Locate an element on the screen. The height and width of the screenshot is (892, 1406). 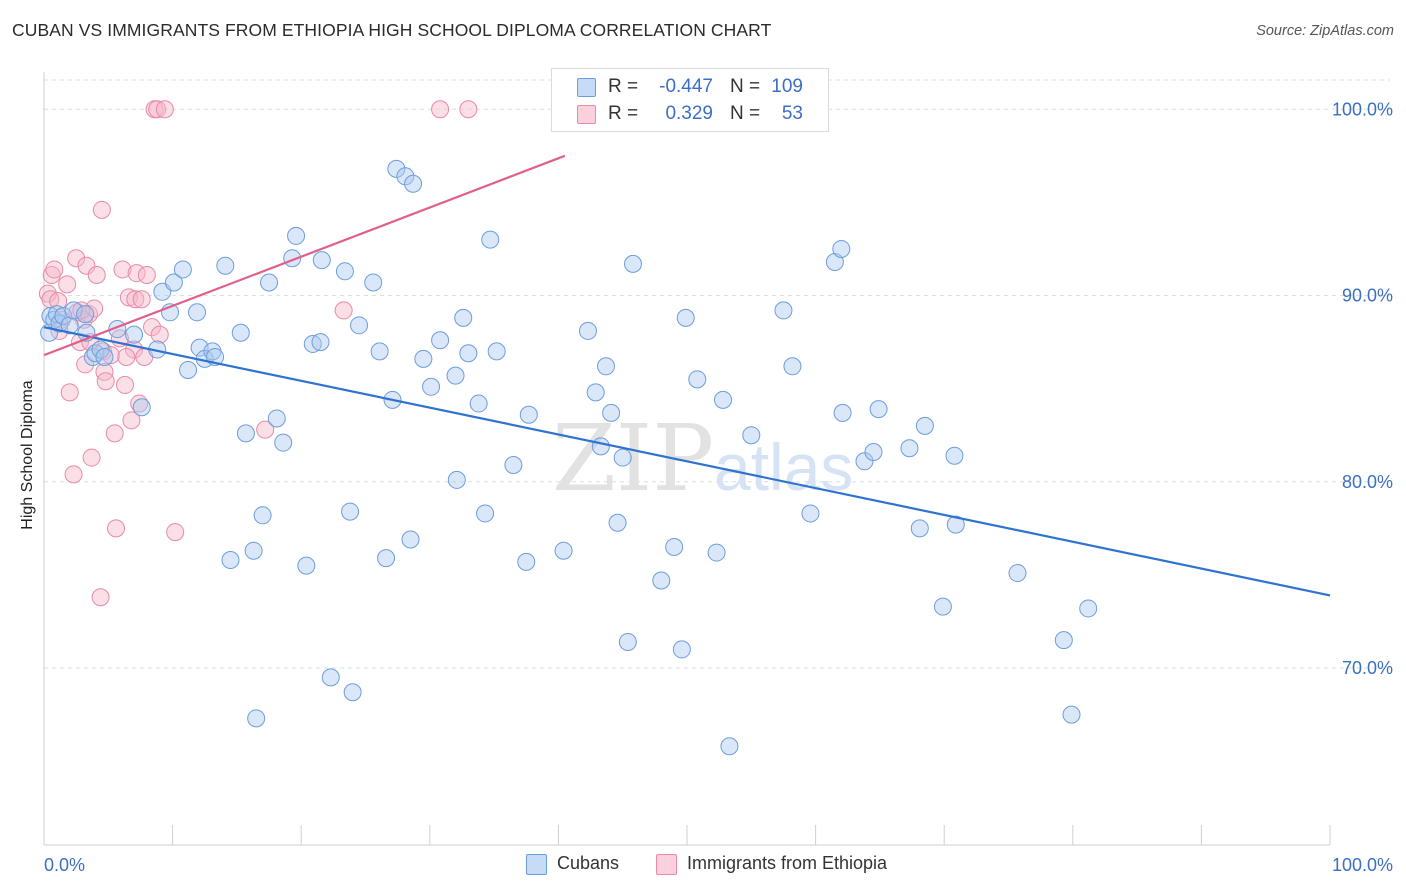
trend-line-ethiopia is located at coordinates (304, 255).